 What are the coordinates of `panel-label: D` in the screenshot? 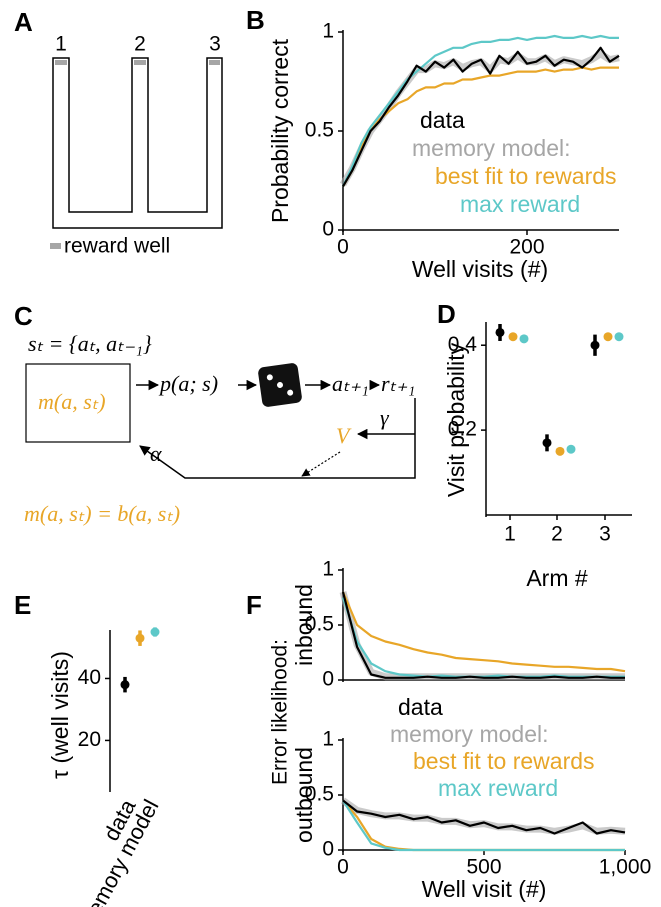 It's located at (446, 314).